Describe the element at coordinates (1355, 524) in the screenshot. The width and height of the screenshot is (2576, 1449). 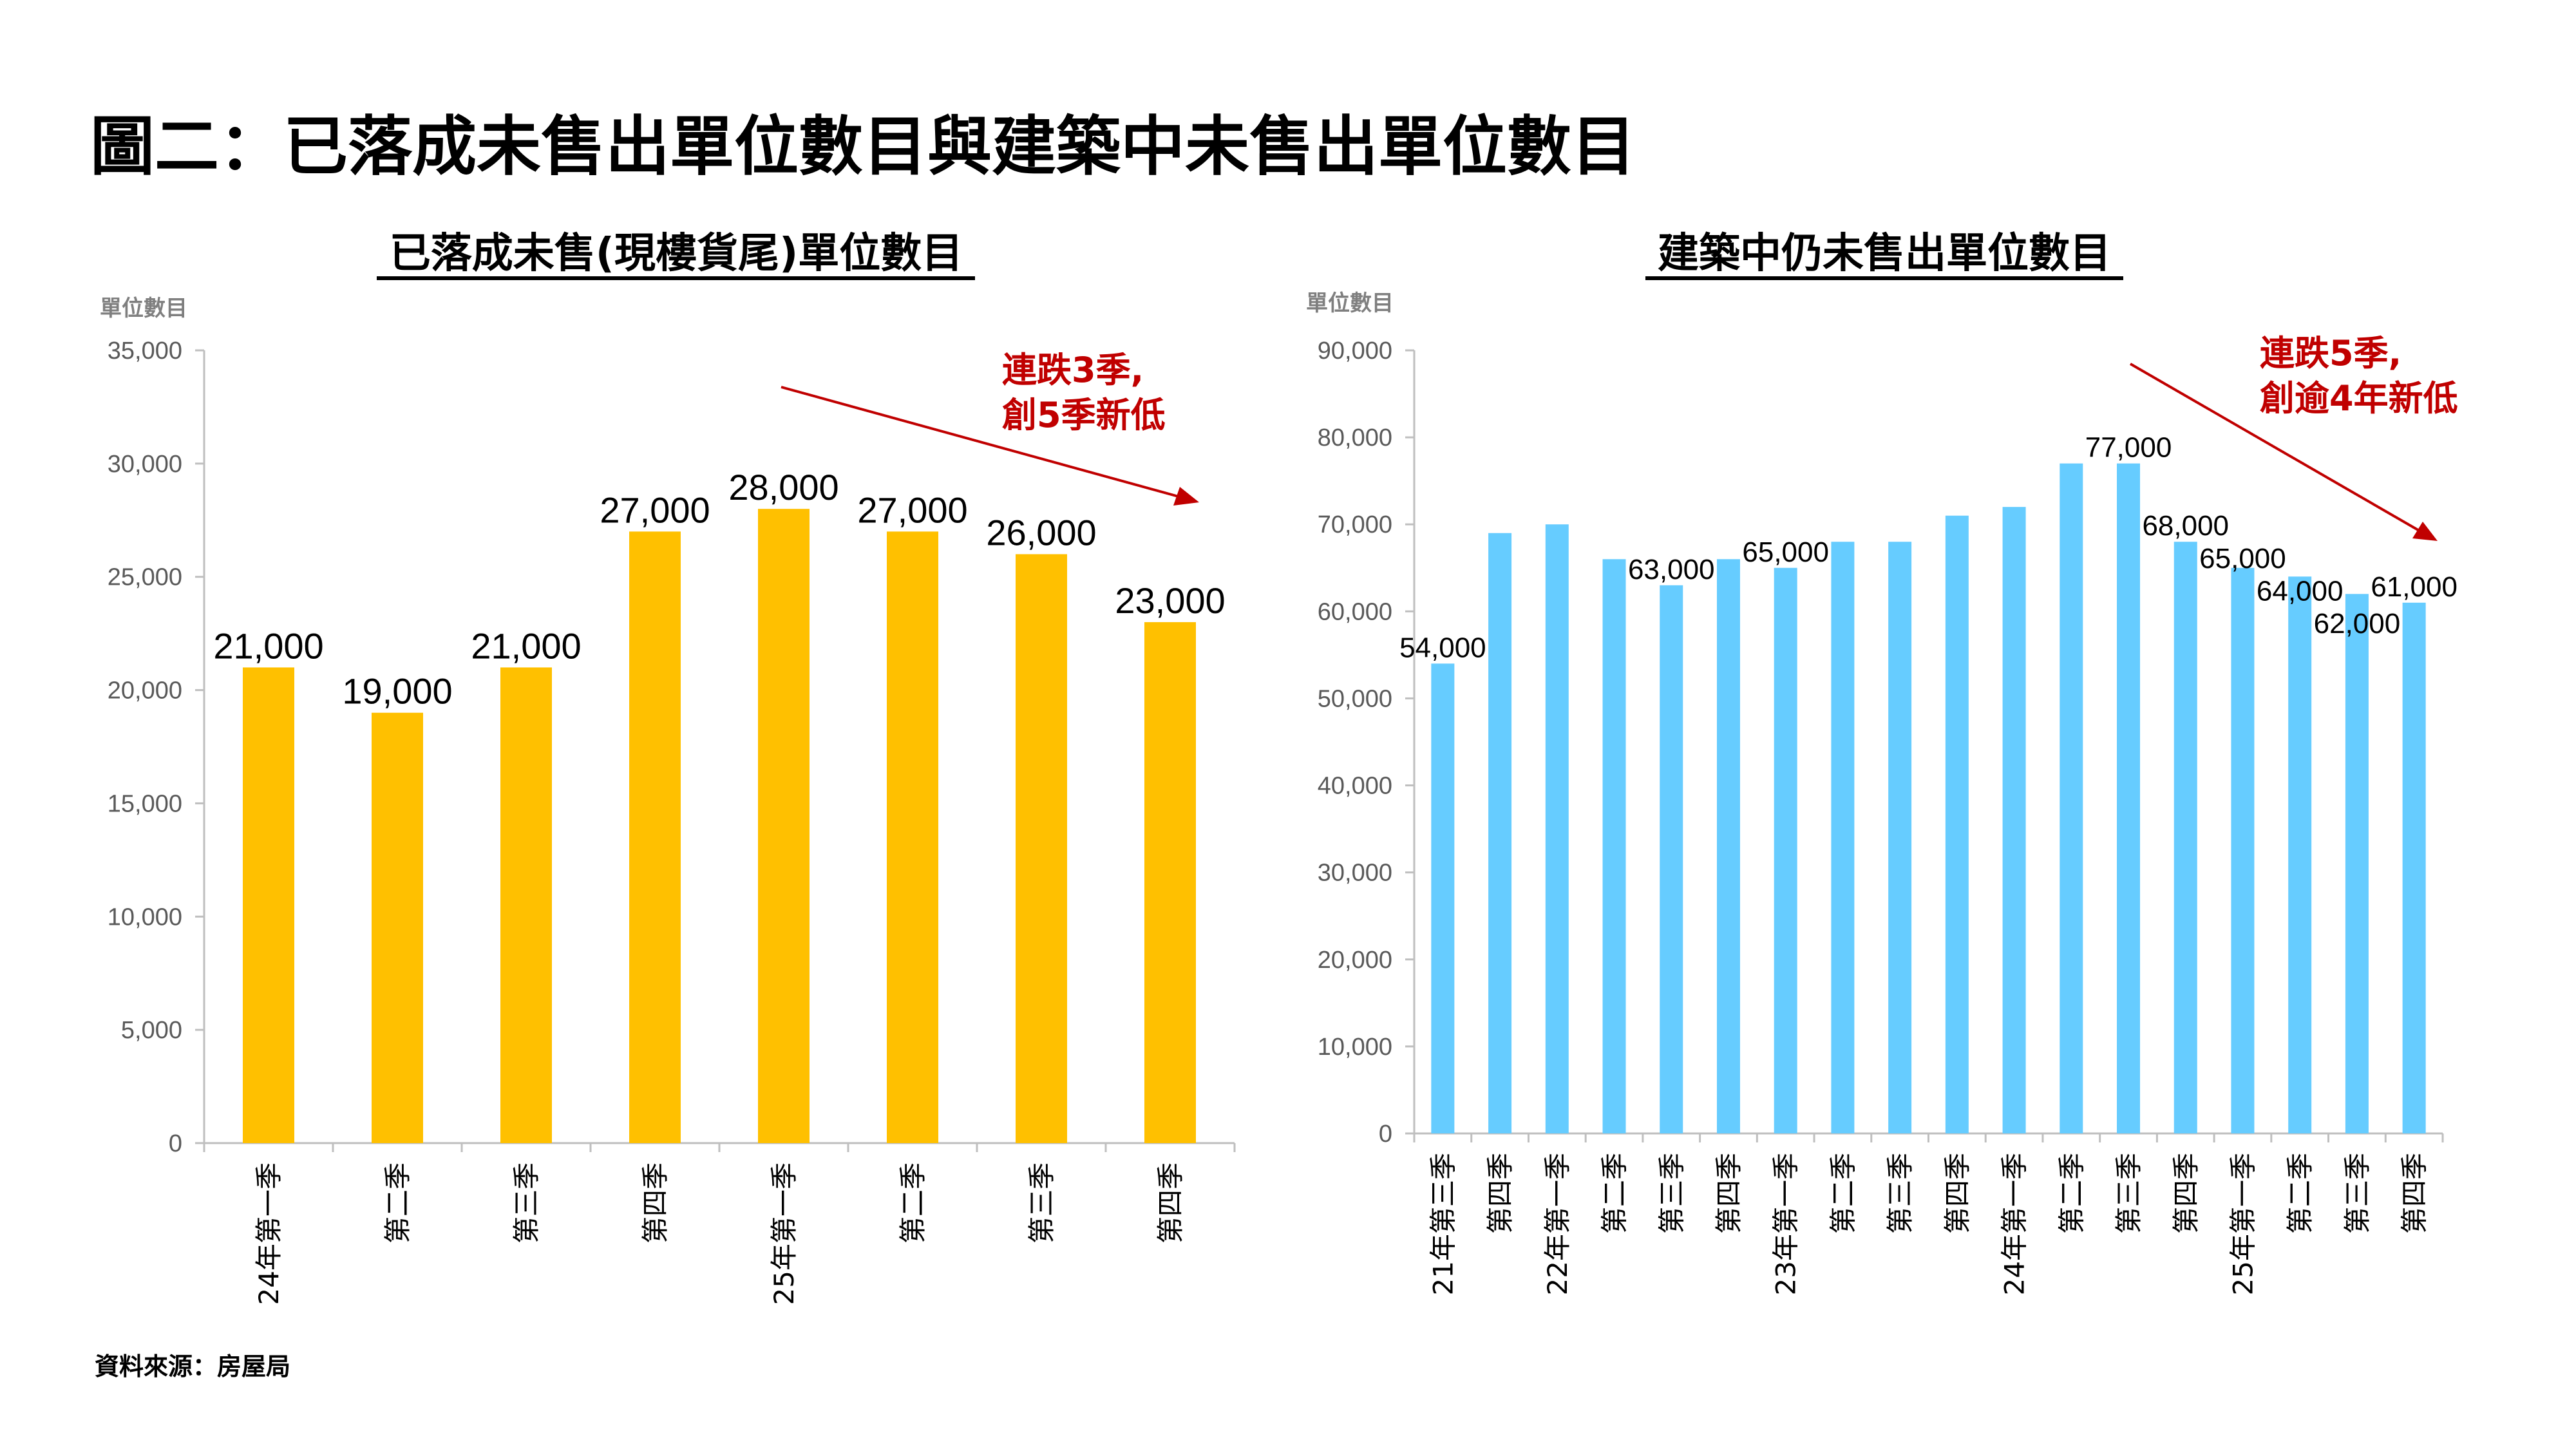
I see `right-y-tick-label: 70,000` at that location.